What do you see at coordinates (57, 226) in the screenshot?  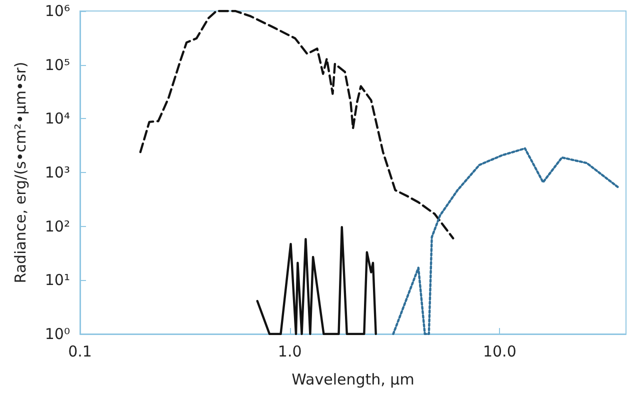 I see `y-tick-label: 10²` at bounding box center [57, 226].